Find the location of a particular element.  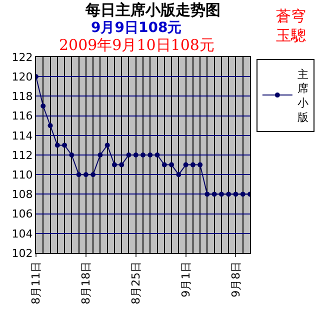

y-tick-label: 122 is located at coordinates (22, 57).